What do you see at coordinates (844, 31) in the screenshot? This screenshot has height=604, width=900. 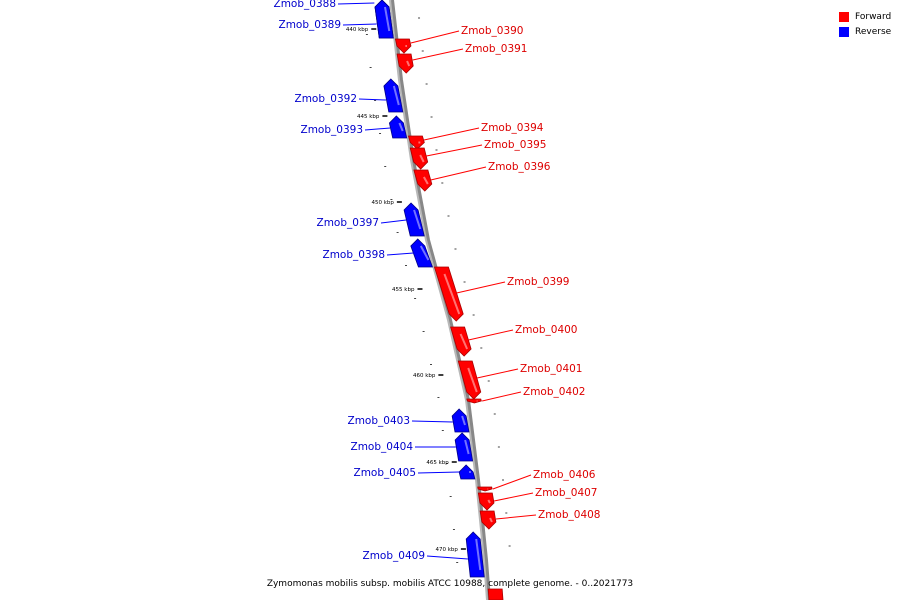 I see `legend-swatch-reverse` at bounding box center [844, 31].